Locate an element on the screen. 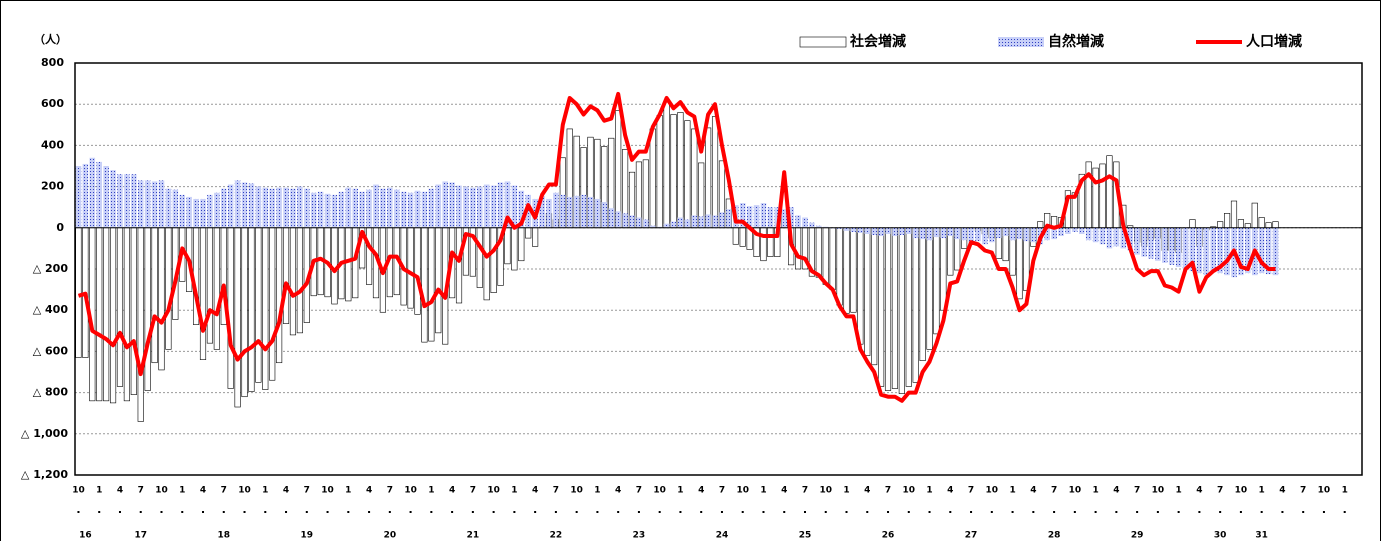 This screenshot has width=1381, height=541. year-label: 19 is located at coordinates (307, 536).